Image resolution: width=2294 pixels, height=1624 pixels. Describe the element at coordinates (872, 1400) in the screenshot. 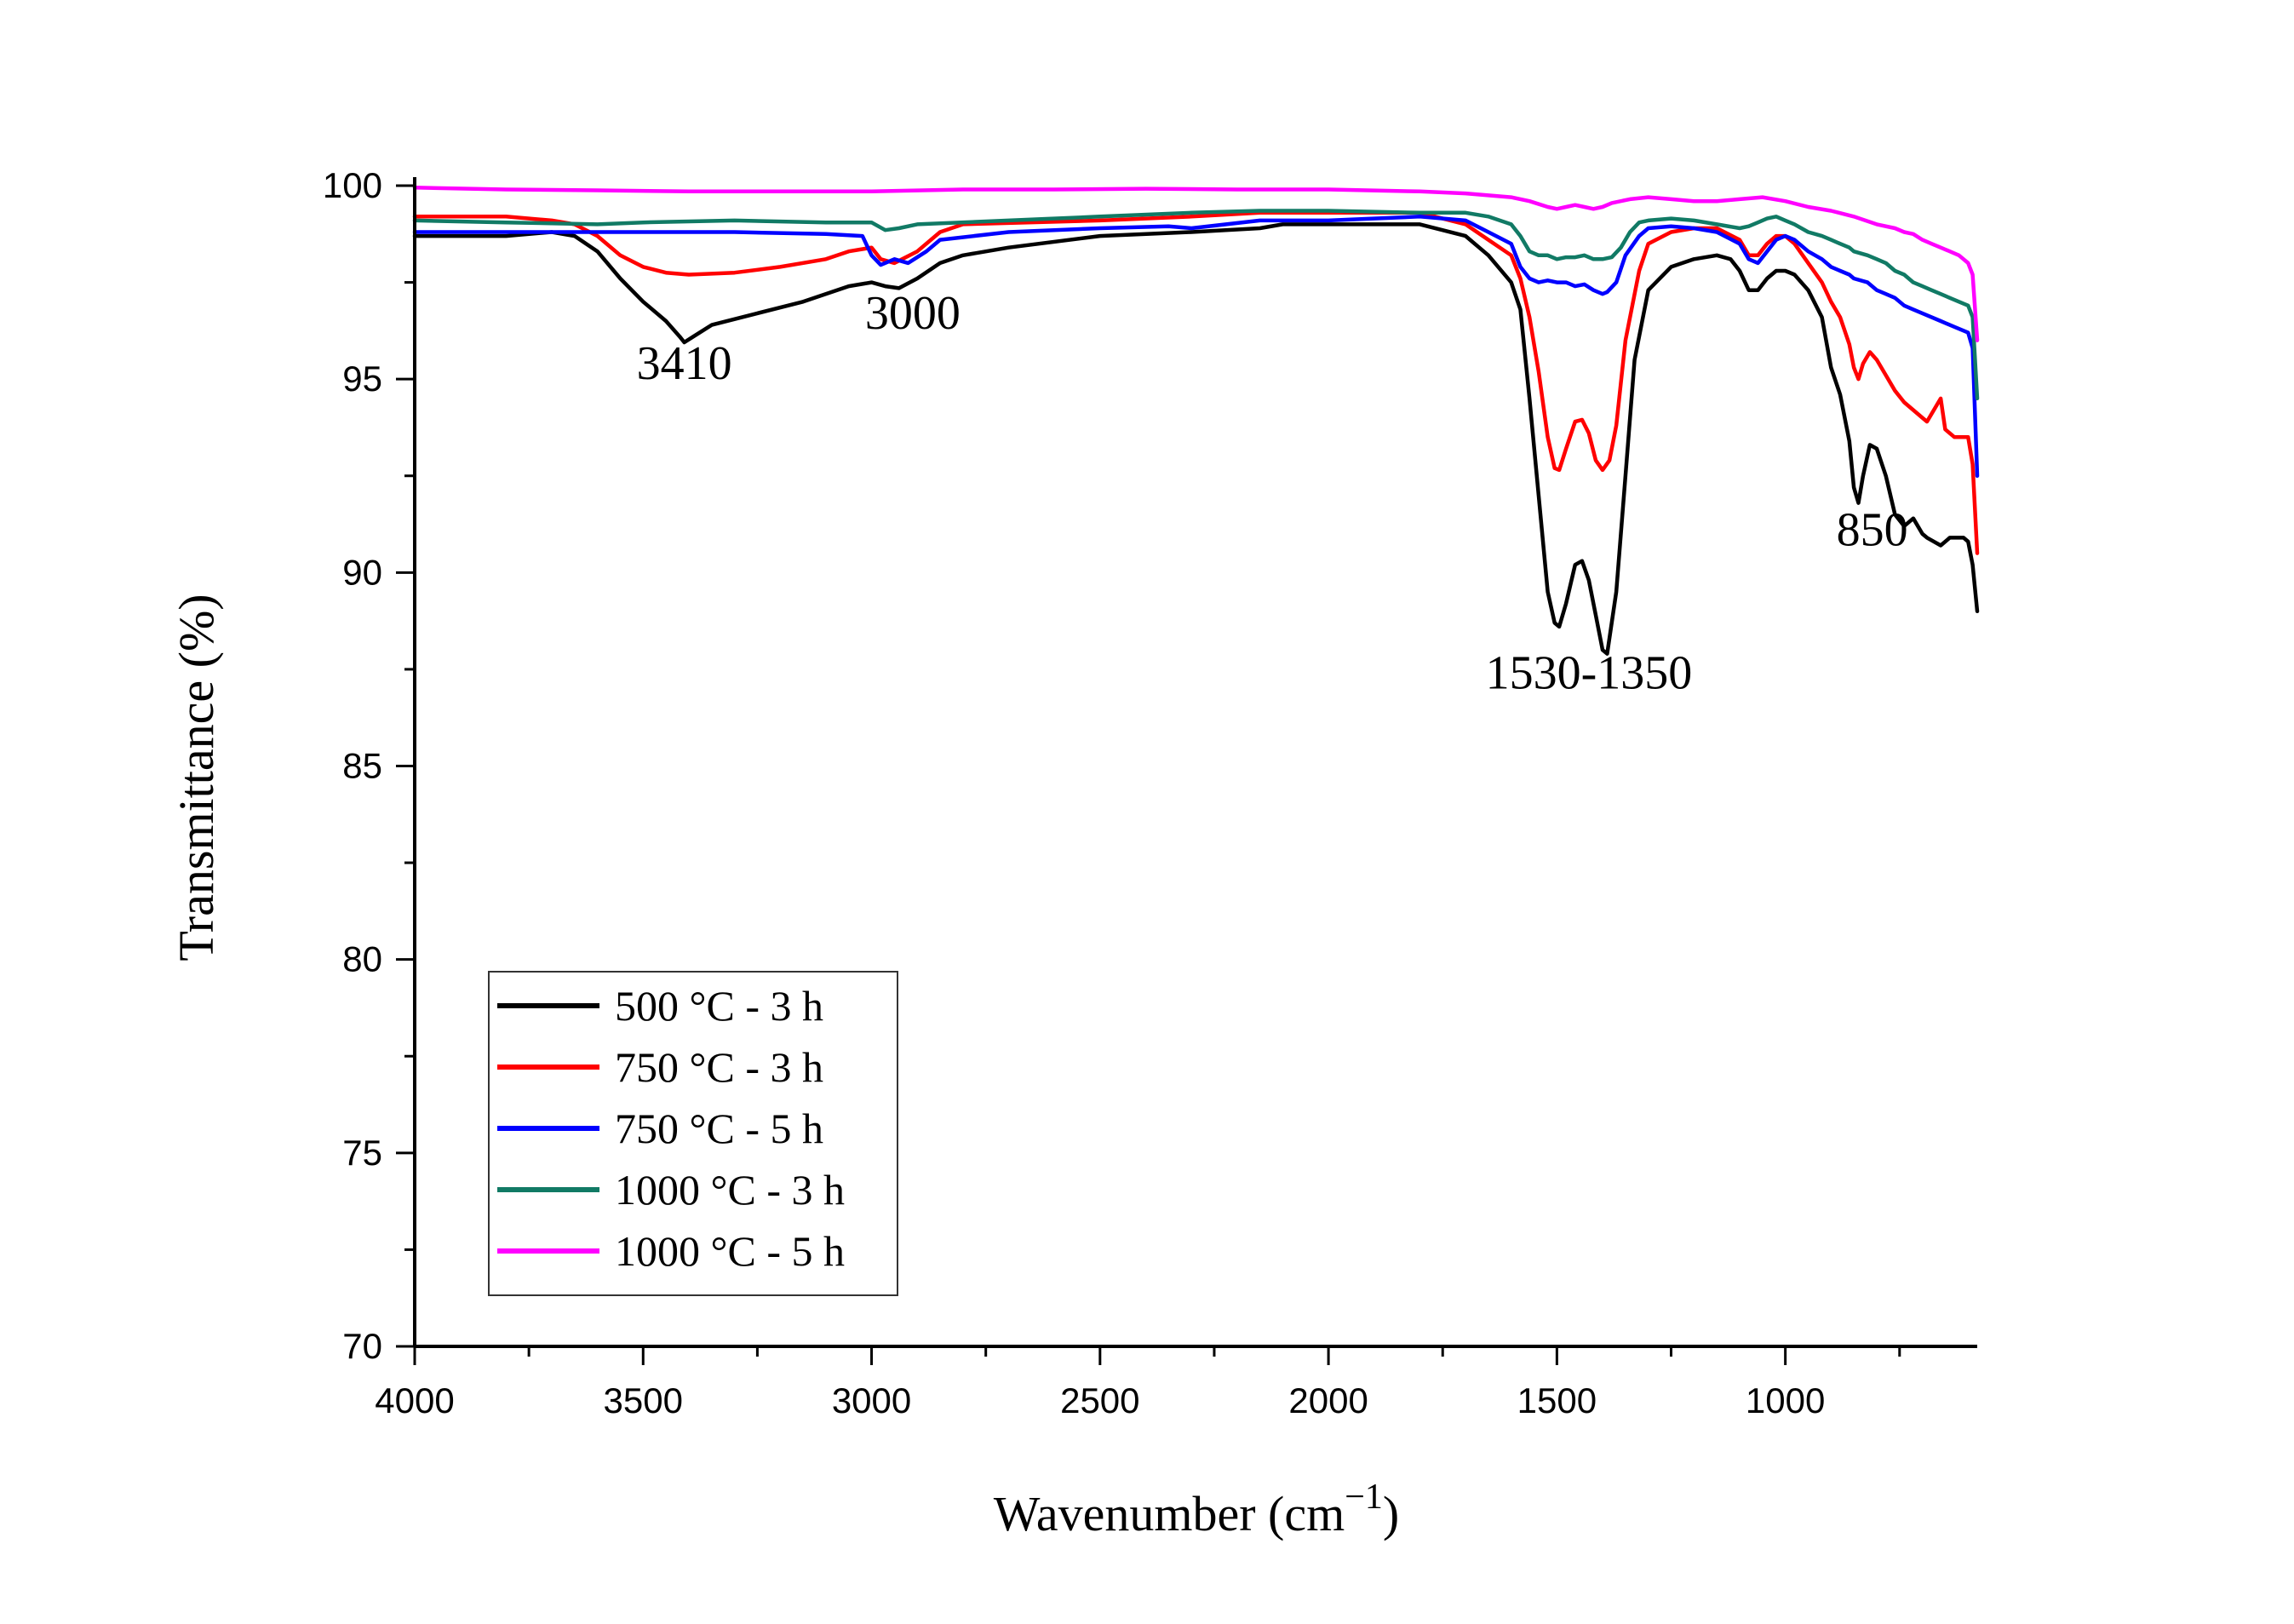

I see `x-tick-label: 3000` at that location.